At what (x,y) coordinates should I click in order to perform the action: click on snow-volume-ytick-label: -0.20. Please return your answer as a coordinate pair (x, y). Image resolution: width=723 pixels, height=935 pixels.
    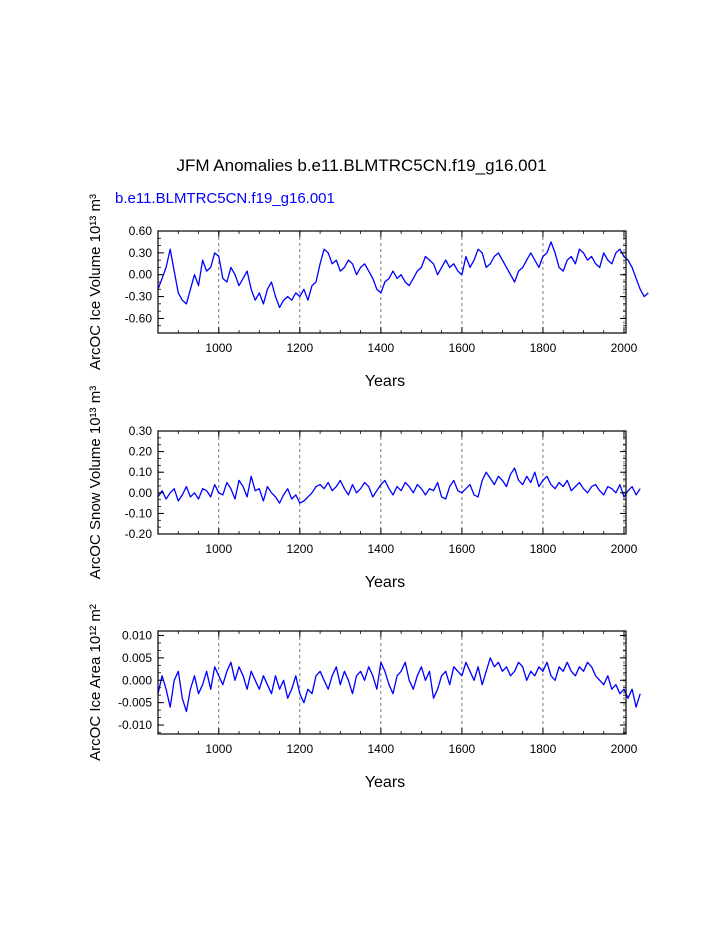
    Looking at the image, I should click on (139, 534).